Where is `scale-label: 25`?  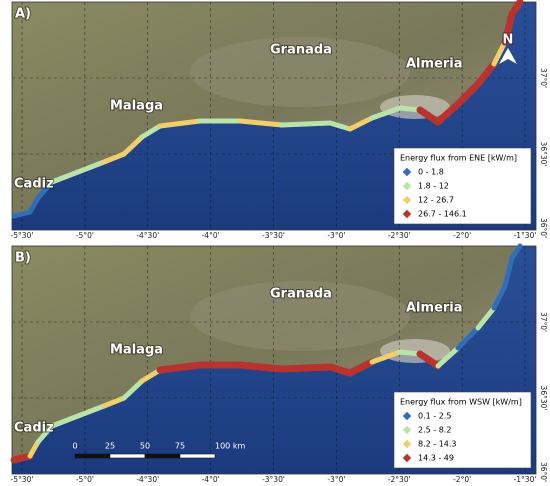
scale-label: 25 is located at coordinates (110, 446).